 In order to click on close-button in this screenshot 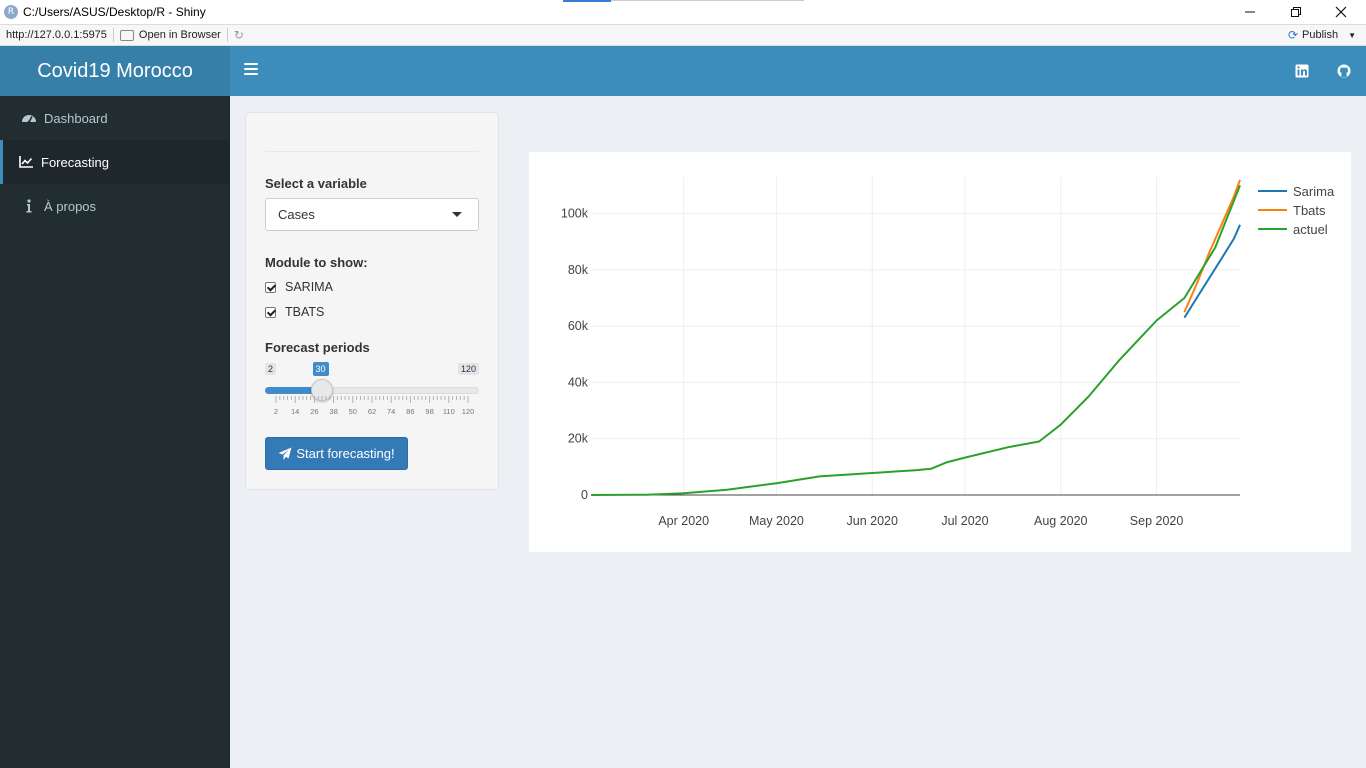, I will do `click(1341, 12)`.